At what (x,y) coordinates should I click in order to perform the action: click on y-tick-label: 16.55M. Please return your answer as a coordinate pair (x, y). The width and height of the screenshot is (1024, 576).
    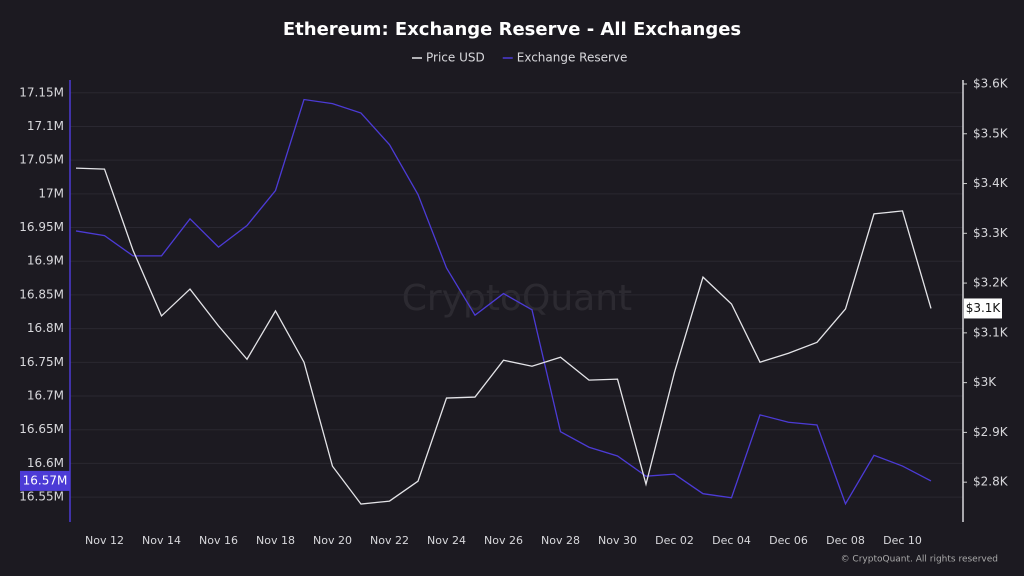
    Looking at the image, I should click on (41, 497).